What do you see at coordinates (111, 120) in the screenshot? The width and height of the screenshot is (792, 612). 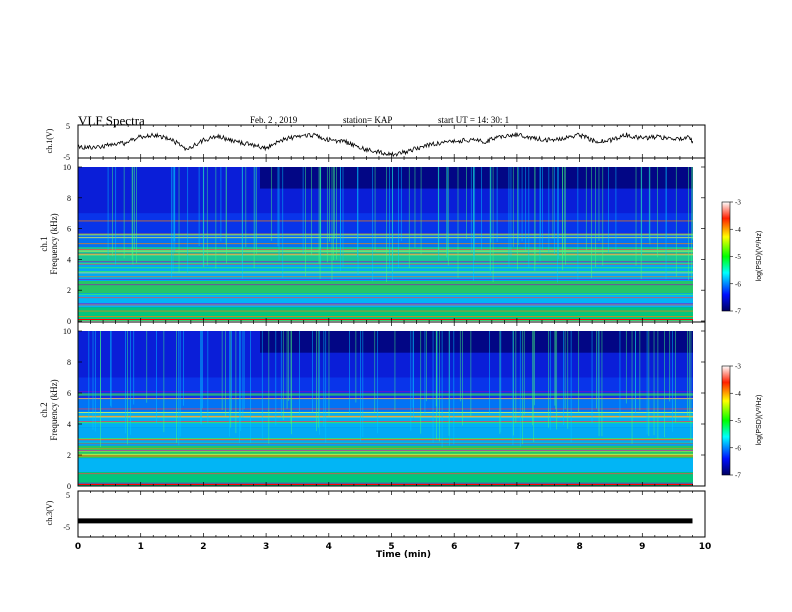 I see `figure-title: VLF Spectra` at bounding box center [111, 120].